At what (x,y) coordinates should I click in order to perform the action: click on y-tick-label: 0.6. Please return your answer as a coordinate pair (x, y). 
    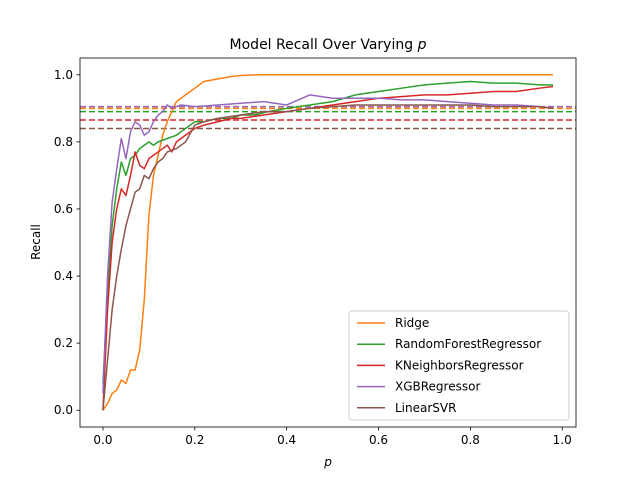
    Looking at the image, I should click on (63, 209).